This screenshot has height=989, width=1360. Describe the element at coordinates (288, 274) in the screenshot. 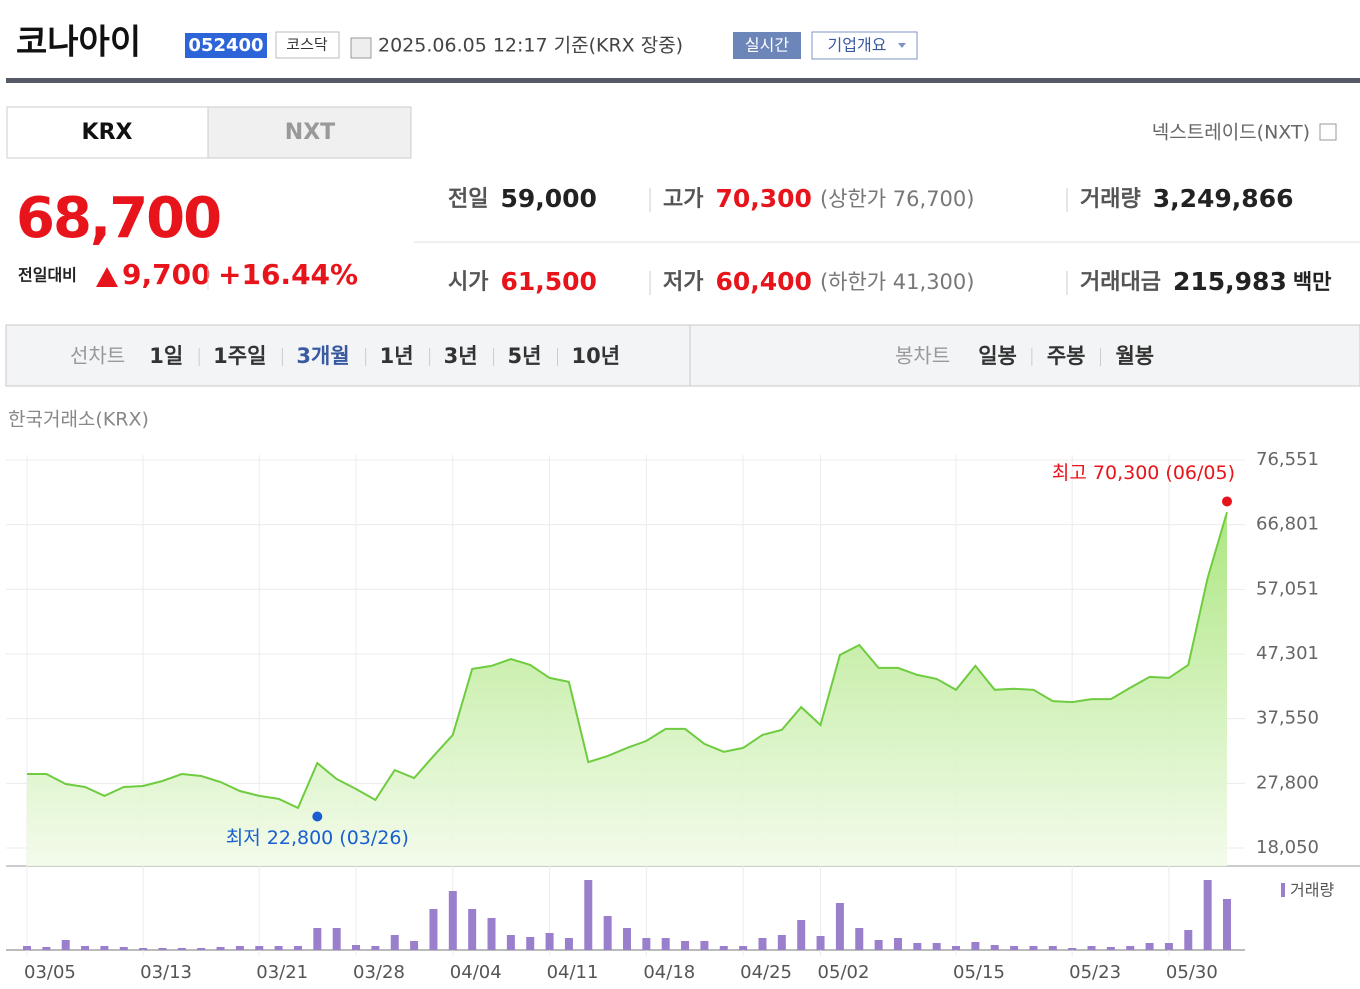

I see `change-pct: +16.44%` at that location.